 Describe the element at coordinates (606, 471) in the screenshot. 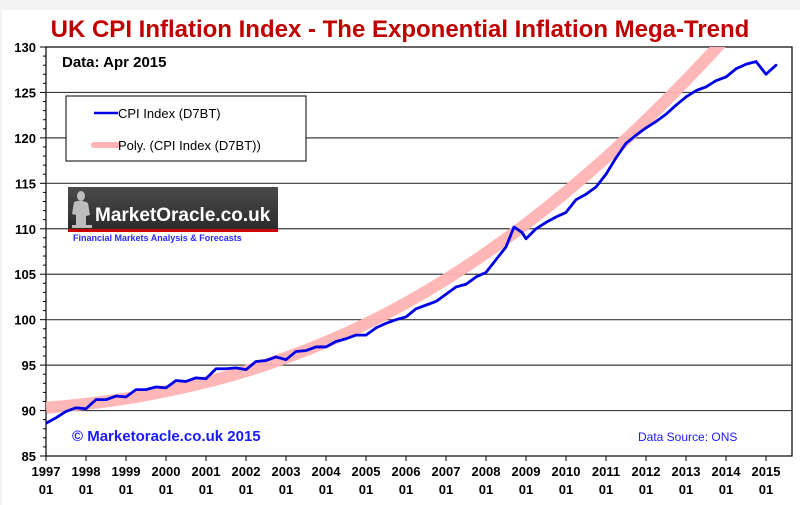

I see `x-tick-year: 2011` at that location.